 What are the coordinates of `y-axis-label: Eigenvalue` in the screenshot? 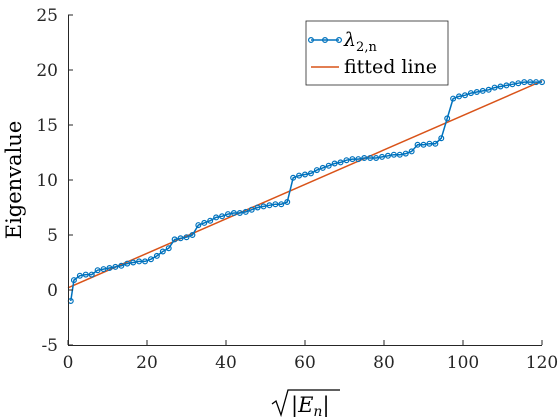 It's located at (14, 180).